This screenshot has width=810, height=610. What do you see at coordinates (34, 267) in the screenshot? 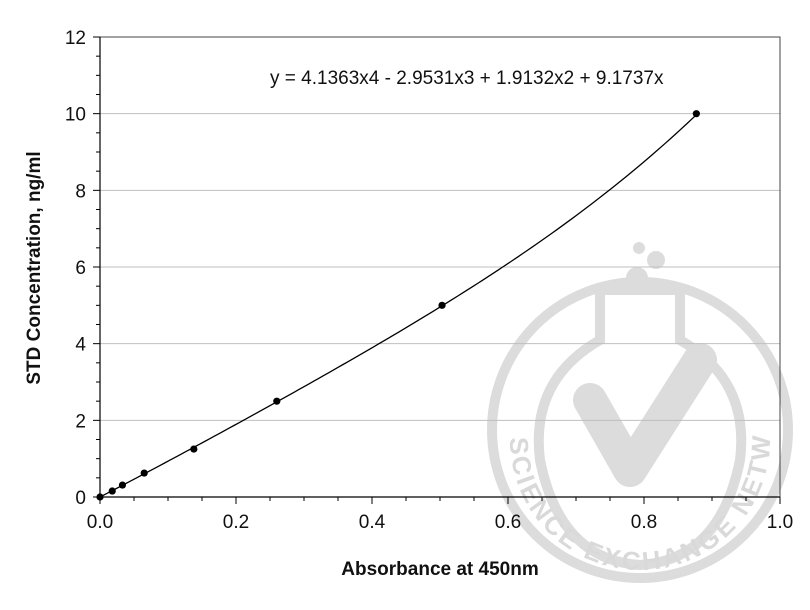
I see `y-axis-title: STD Concentration, ng/ml` at bounding box center [34, 267].